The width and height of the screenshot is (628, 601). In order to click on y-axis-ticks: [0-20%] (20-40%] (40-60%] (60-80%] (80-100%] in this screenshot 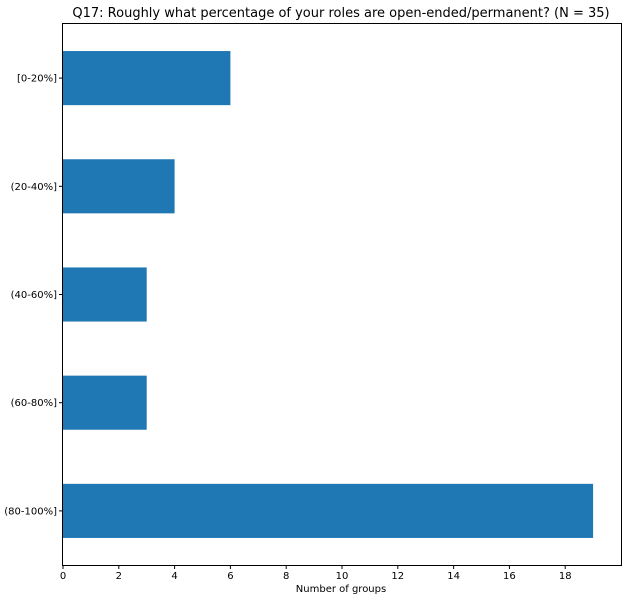, I will do `click(33, 295)`.